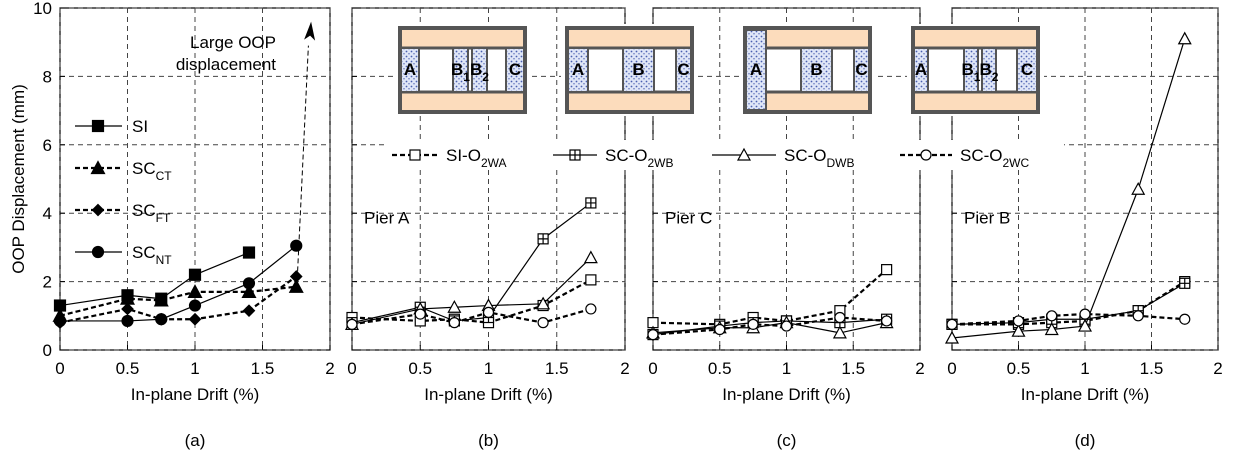  I want to click on legend-label-sub: 2WB, so click(661, 163).